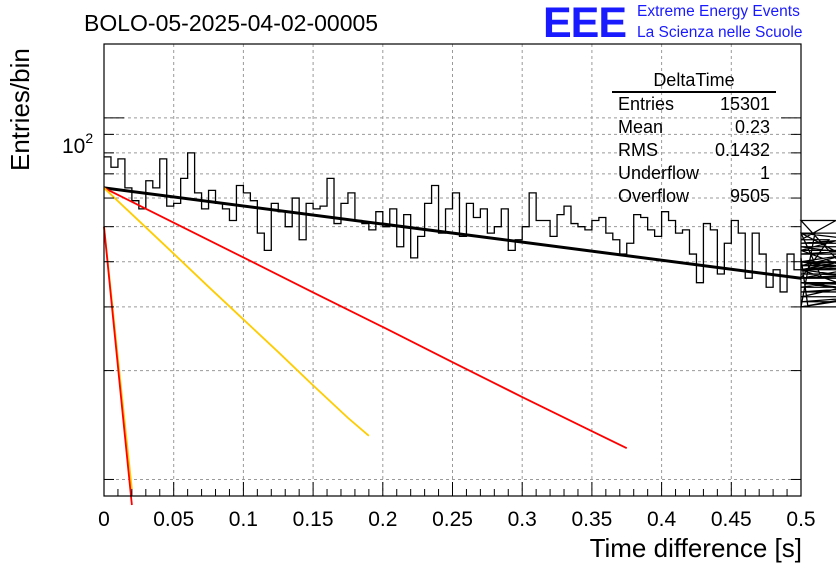  Describe the element at coordinates (654, 196) in the screenshot. I see `stats-label: Overflow` at that location.